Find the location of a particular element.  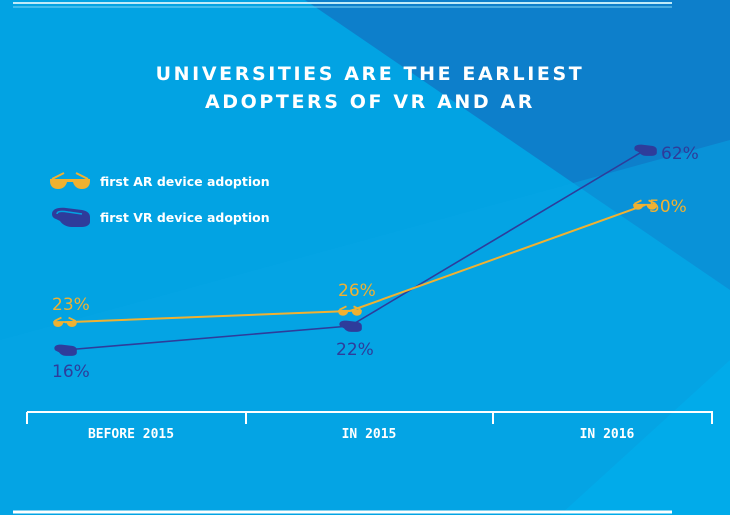

background-corner is located at coordinates (645, 437).